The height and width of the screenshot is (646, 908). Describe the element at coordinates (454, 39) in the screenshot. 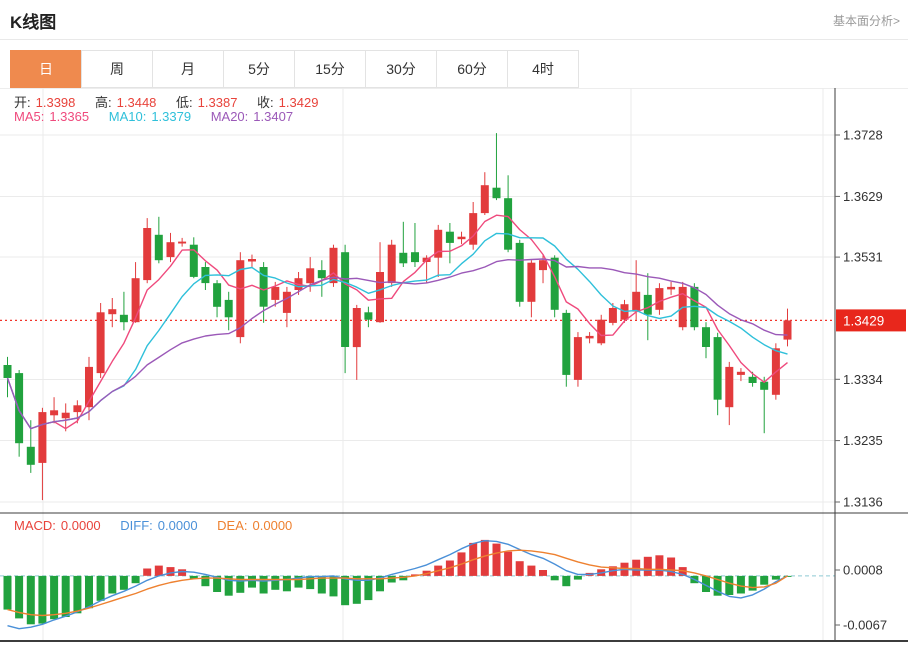

I see `header-divider` at that location.